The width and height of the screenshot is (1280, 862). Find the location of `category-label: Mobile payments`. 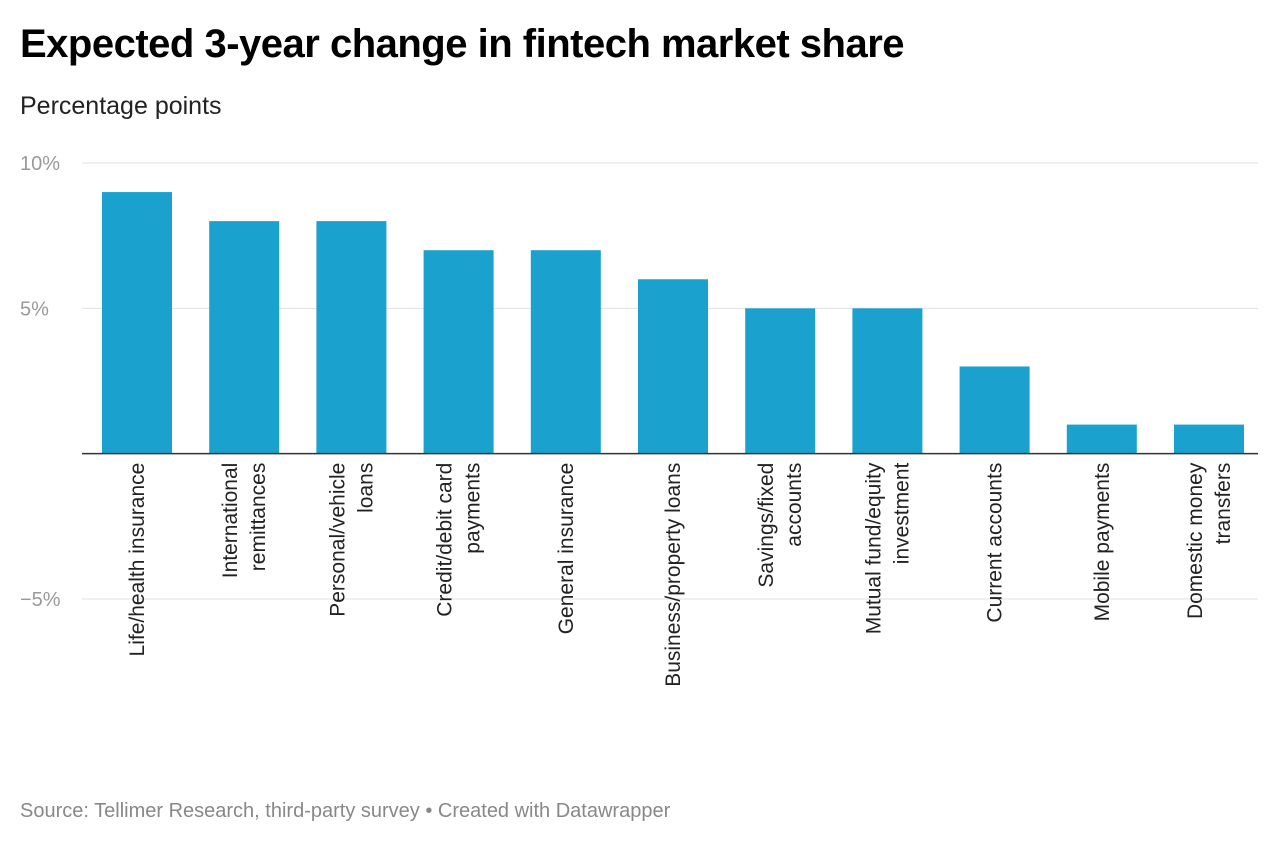

category-label: Mobile payments is located at coordinates (1102, 542).